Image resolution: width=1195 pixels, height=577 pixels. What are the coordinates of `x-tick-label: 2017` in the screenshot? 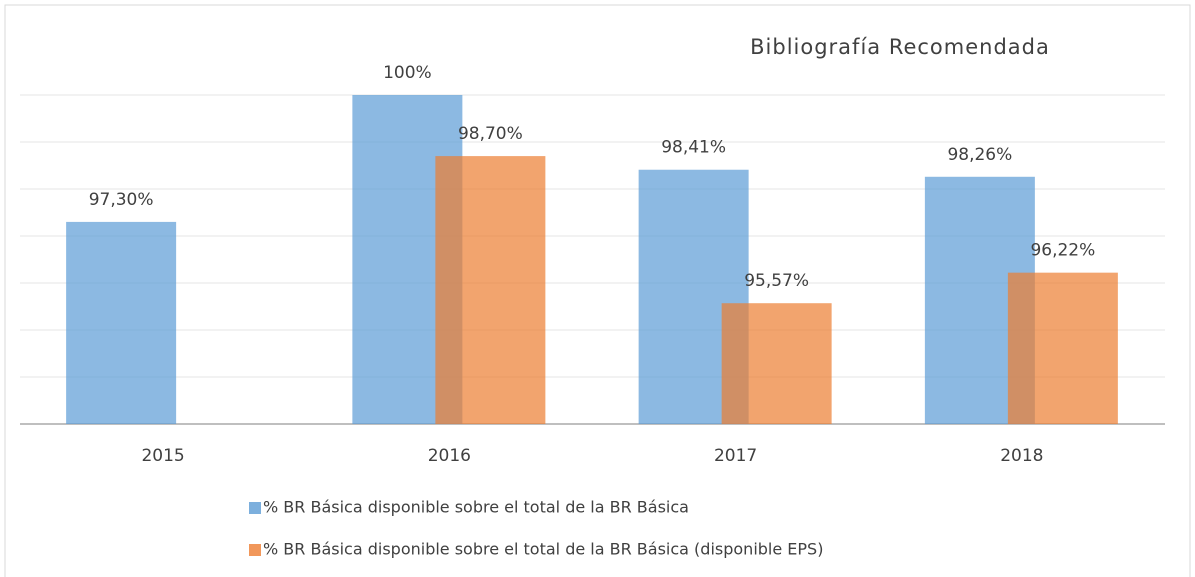 It's located at (735, 456).